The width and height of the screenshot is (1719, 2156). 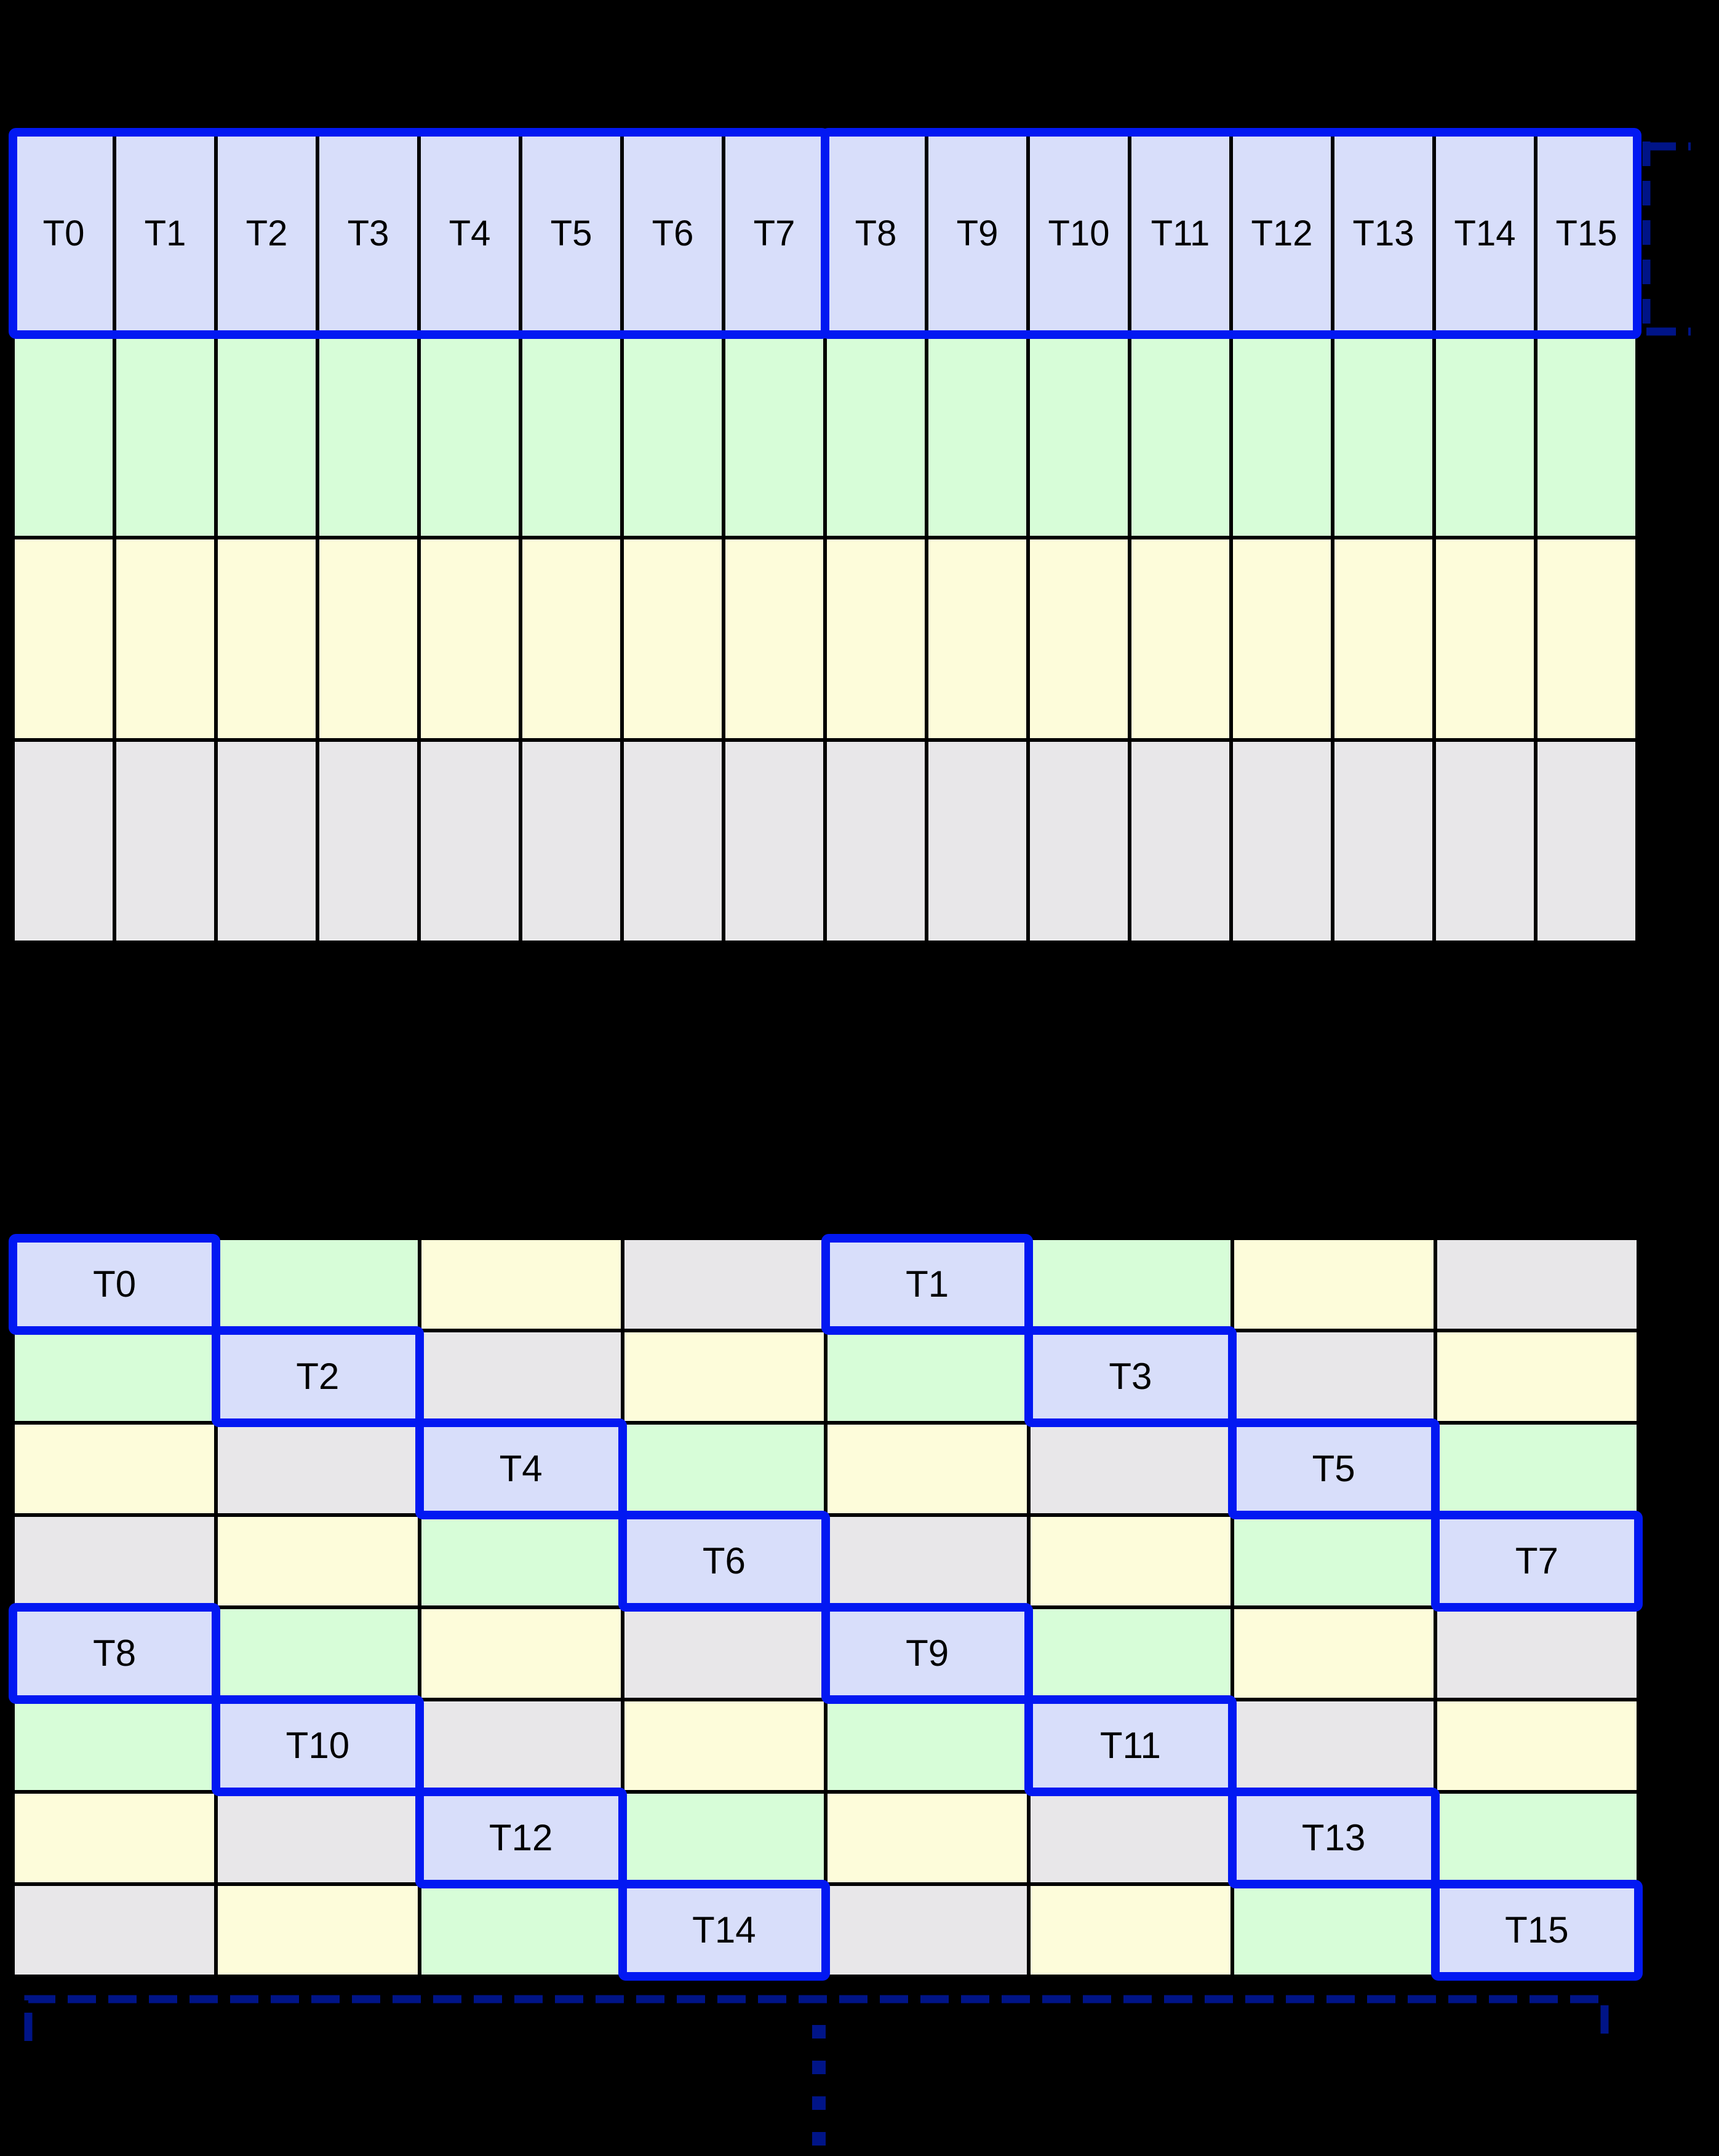 I want to click on thread-highlight-T3: T3, so click(x=1130, y=1376).